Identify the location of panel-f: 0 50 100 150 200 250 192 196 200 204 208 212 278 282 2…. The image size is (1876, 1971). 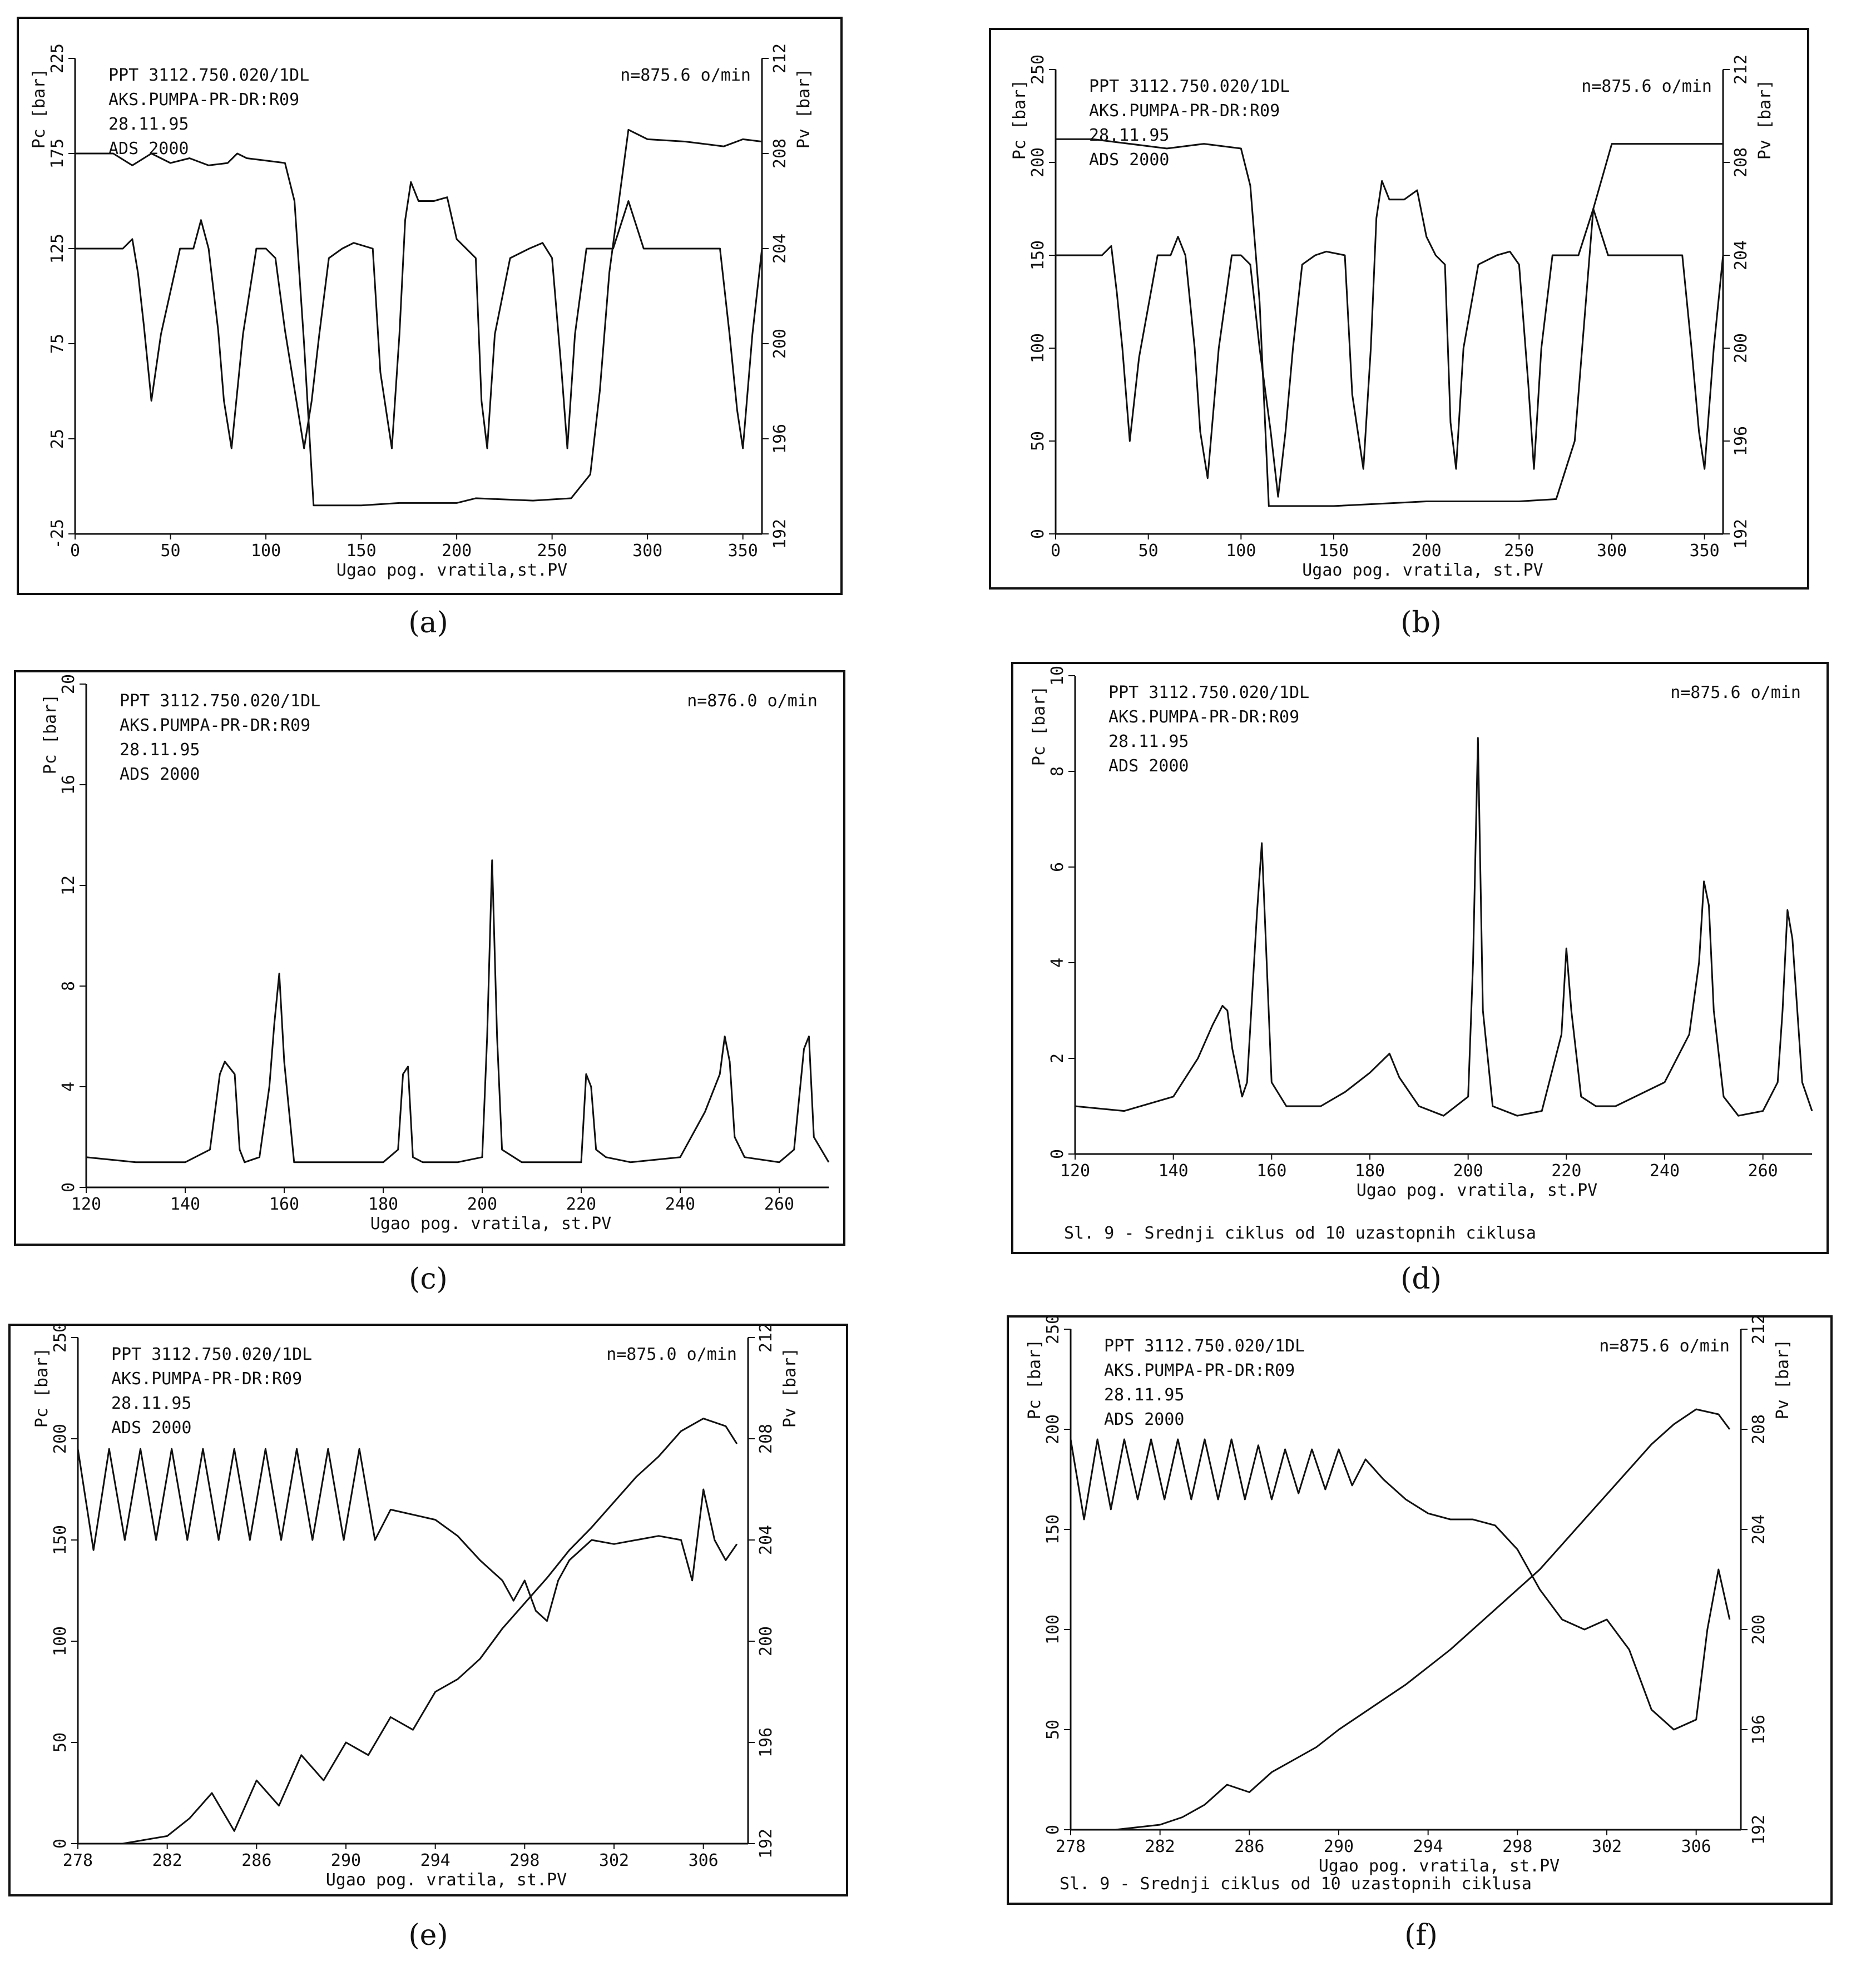
(1420, 1609).